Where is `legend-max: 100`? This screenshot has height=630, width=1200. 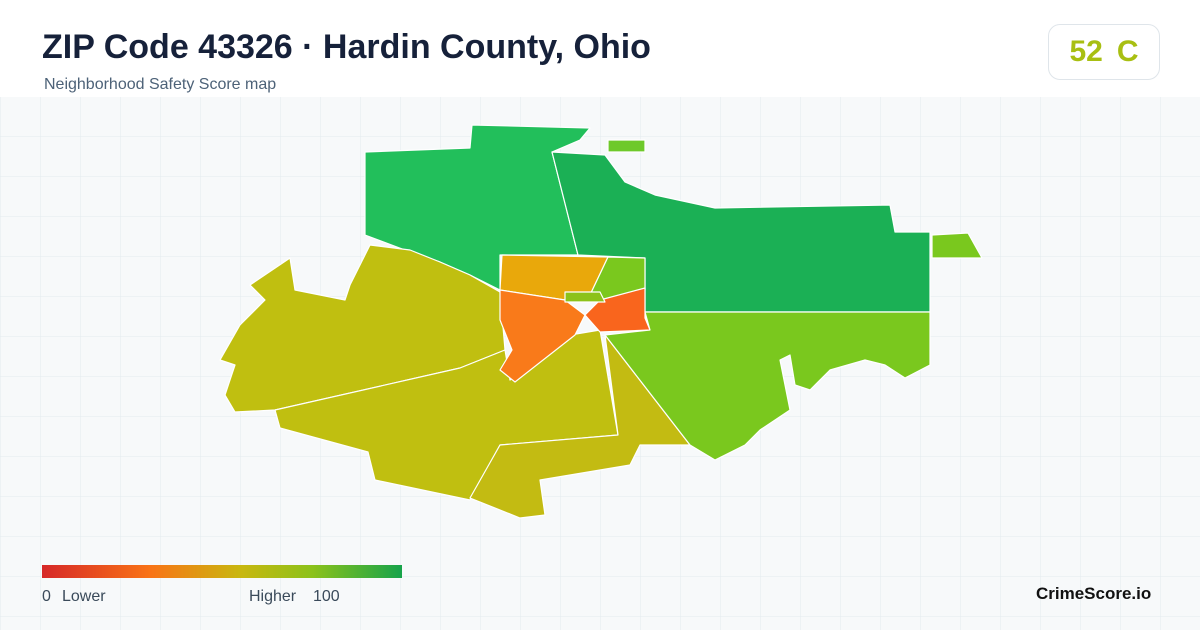 legend-max: 100 is located at coordinates (326, 596).